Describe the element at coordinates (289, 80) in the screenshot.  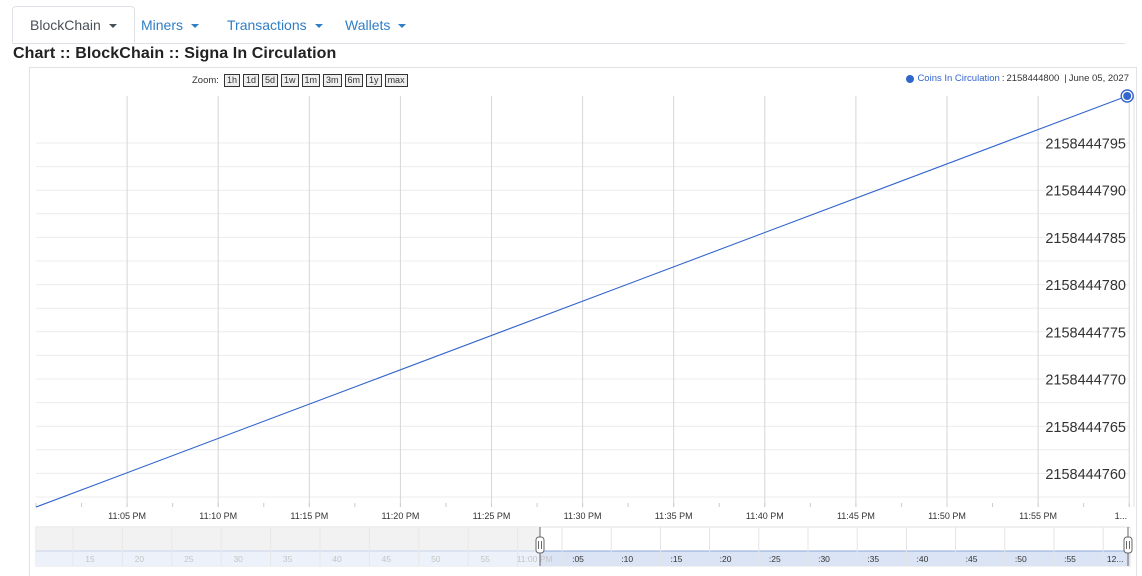
I see `zoom-1w-button: 1w` at that location.